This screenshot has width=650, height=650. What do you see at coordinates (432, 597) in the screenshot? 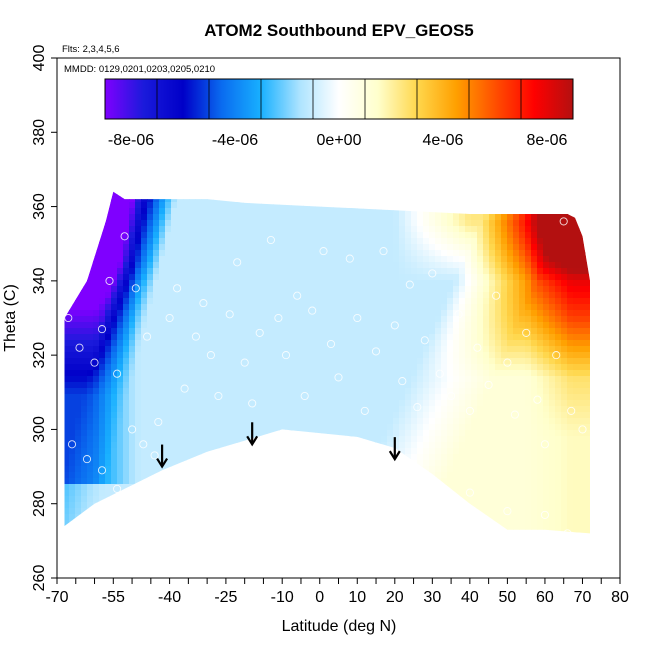
I see `x-tick-label: 30` at bounding box center [432, 597].